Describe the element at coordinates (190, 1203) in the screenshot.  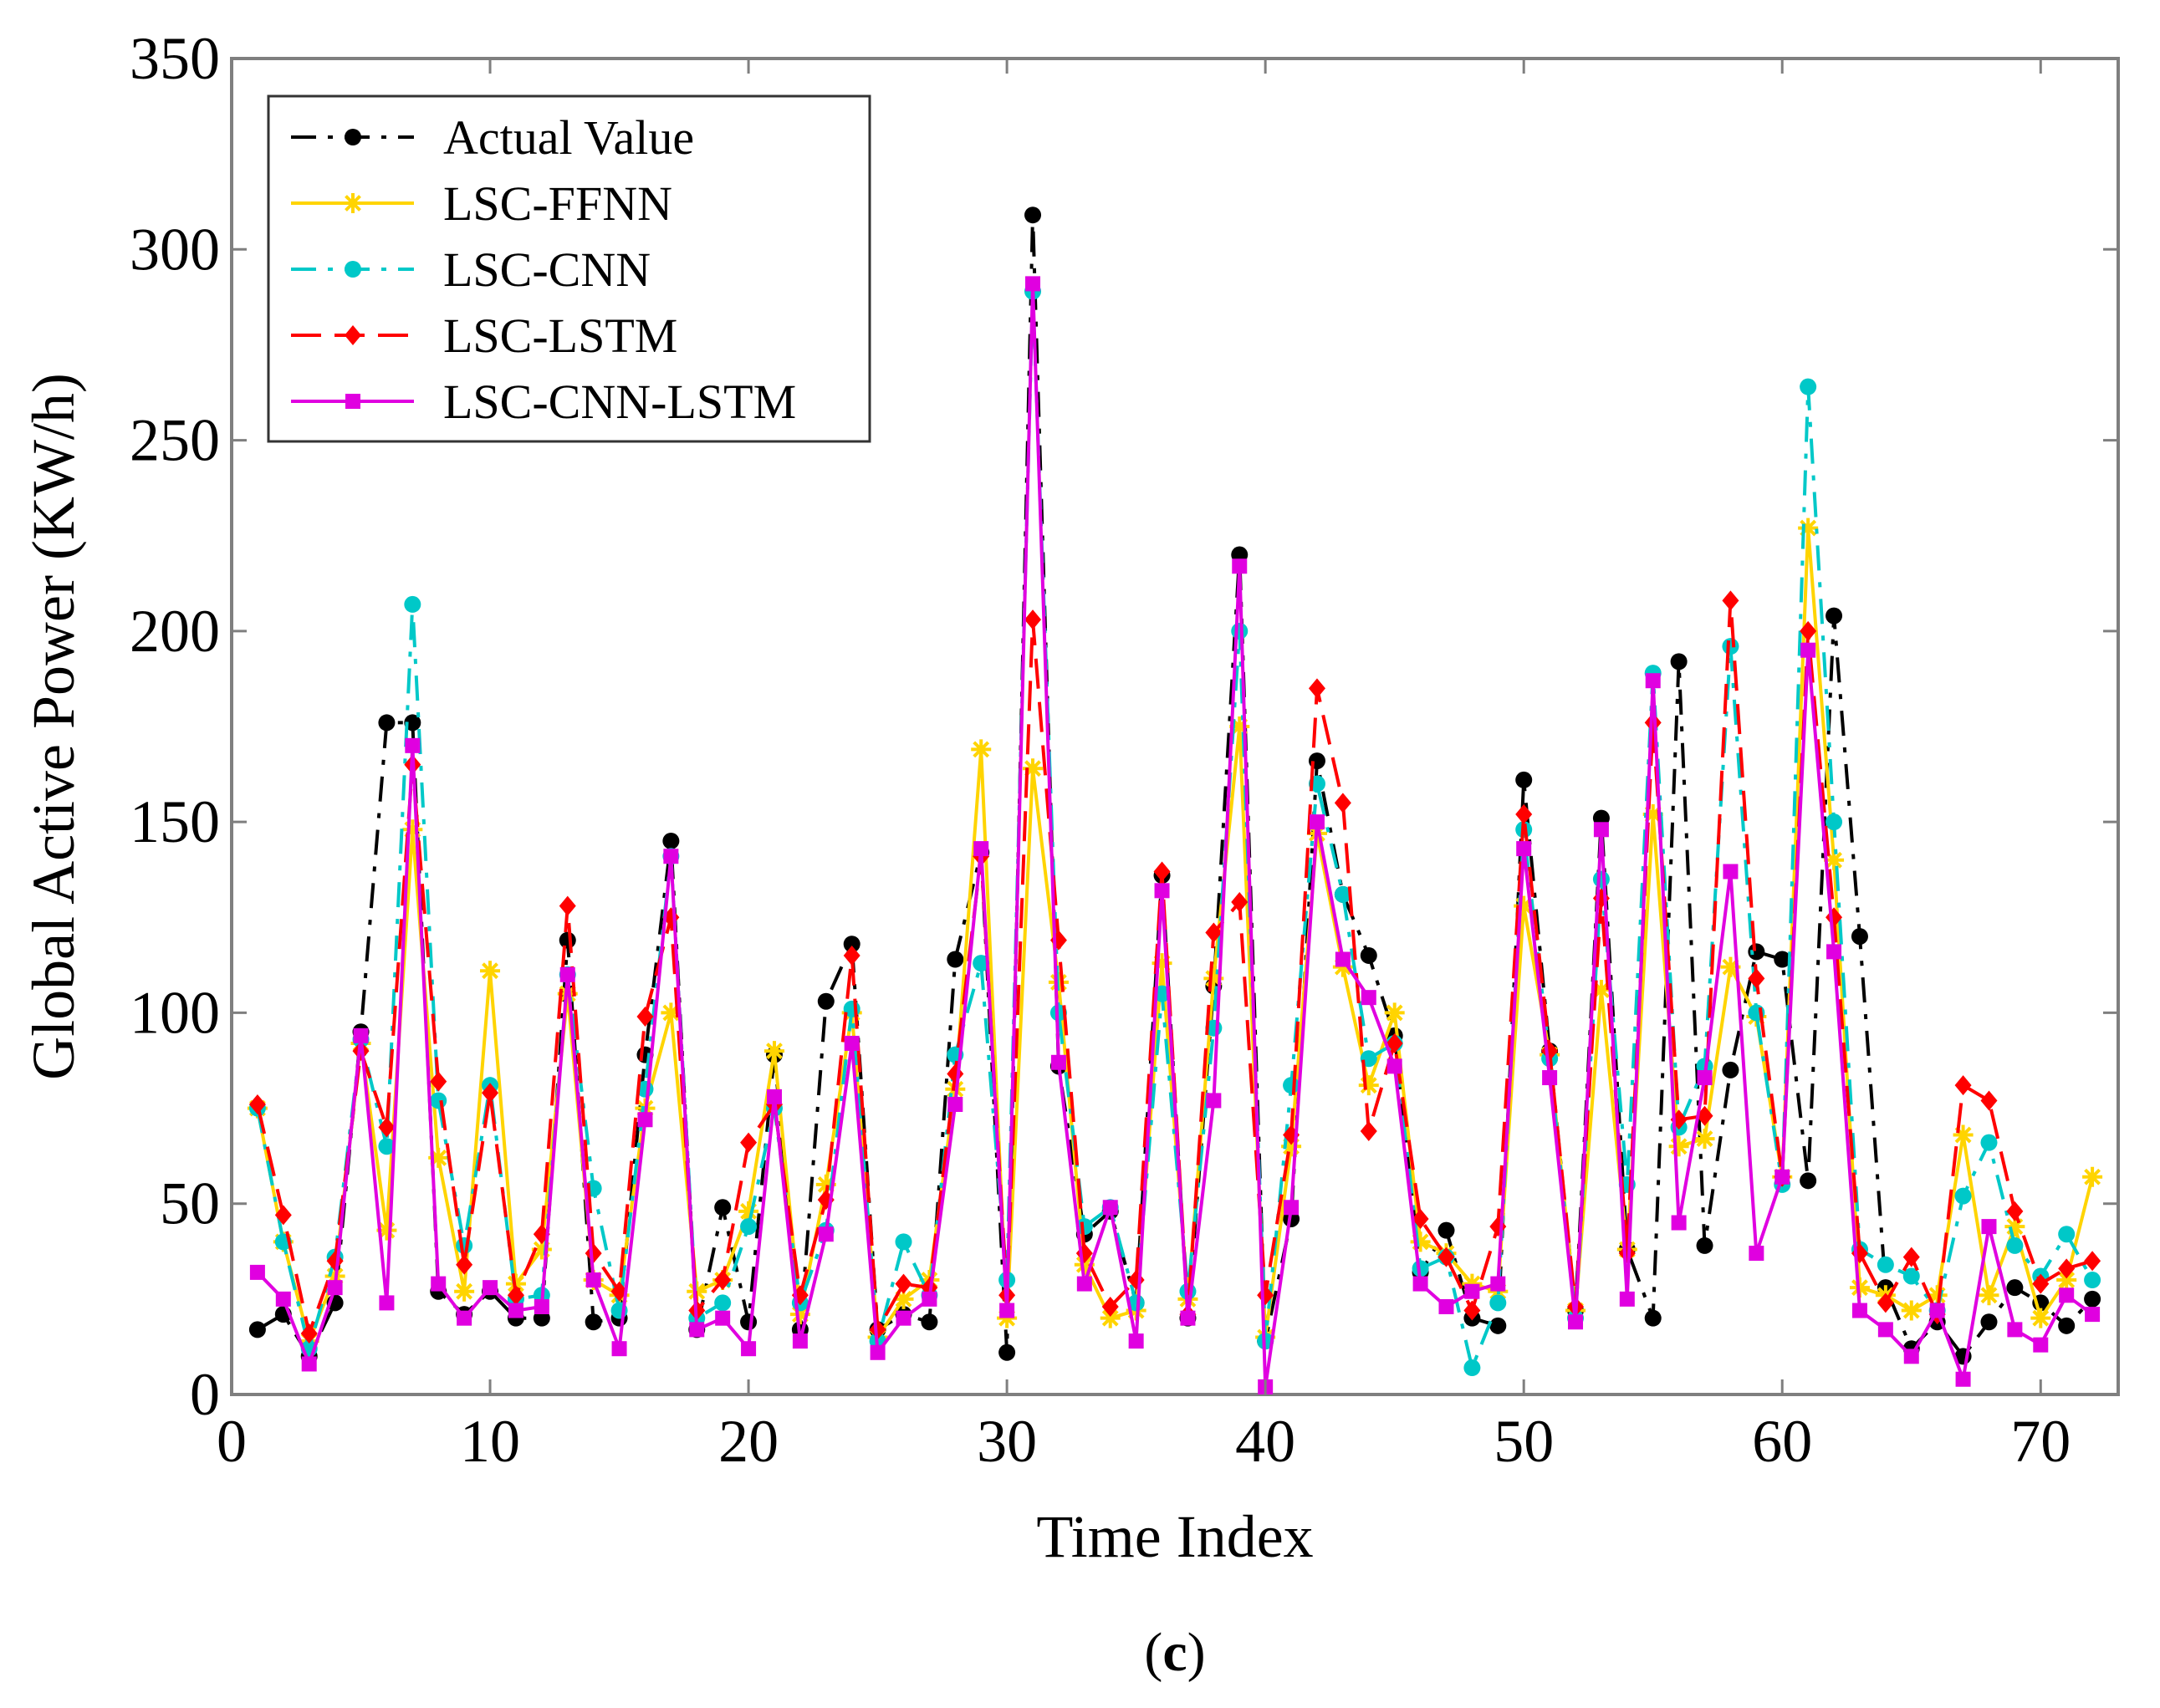
I see `y-tick-label: 50` at that location.